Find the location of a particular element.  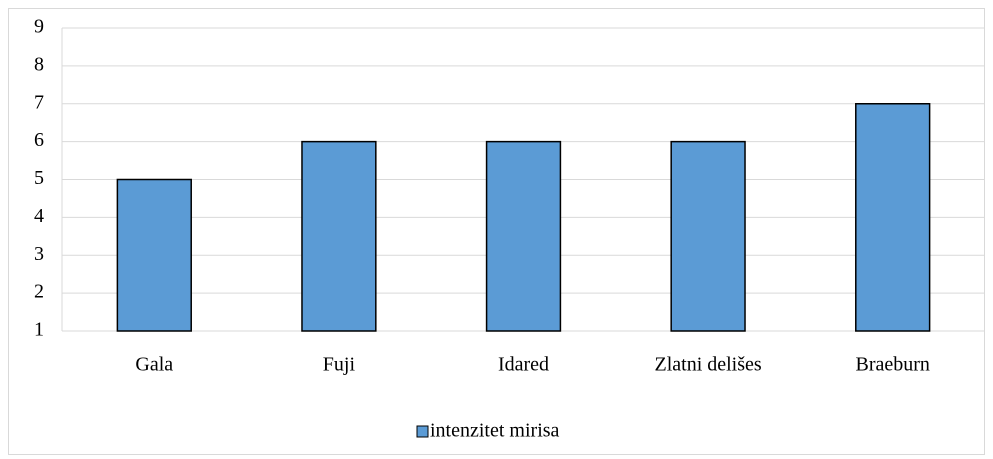

y-tick-label: 6 is located at coordinates (39, 140).